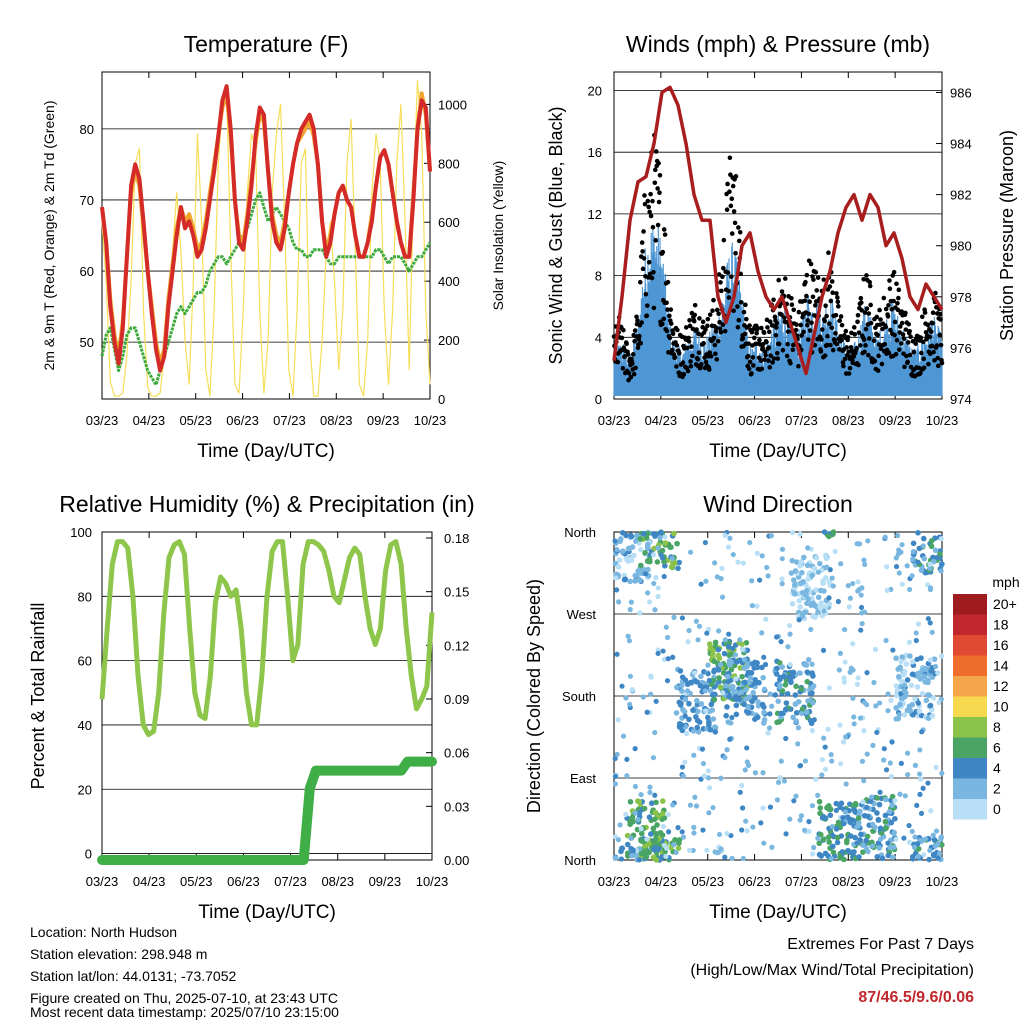 The height and width of the screenshot is (1024, 1024). I want to click on temperature-series-line, so click(266, 289).